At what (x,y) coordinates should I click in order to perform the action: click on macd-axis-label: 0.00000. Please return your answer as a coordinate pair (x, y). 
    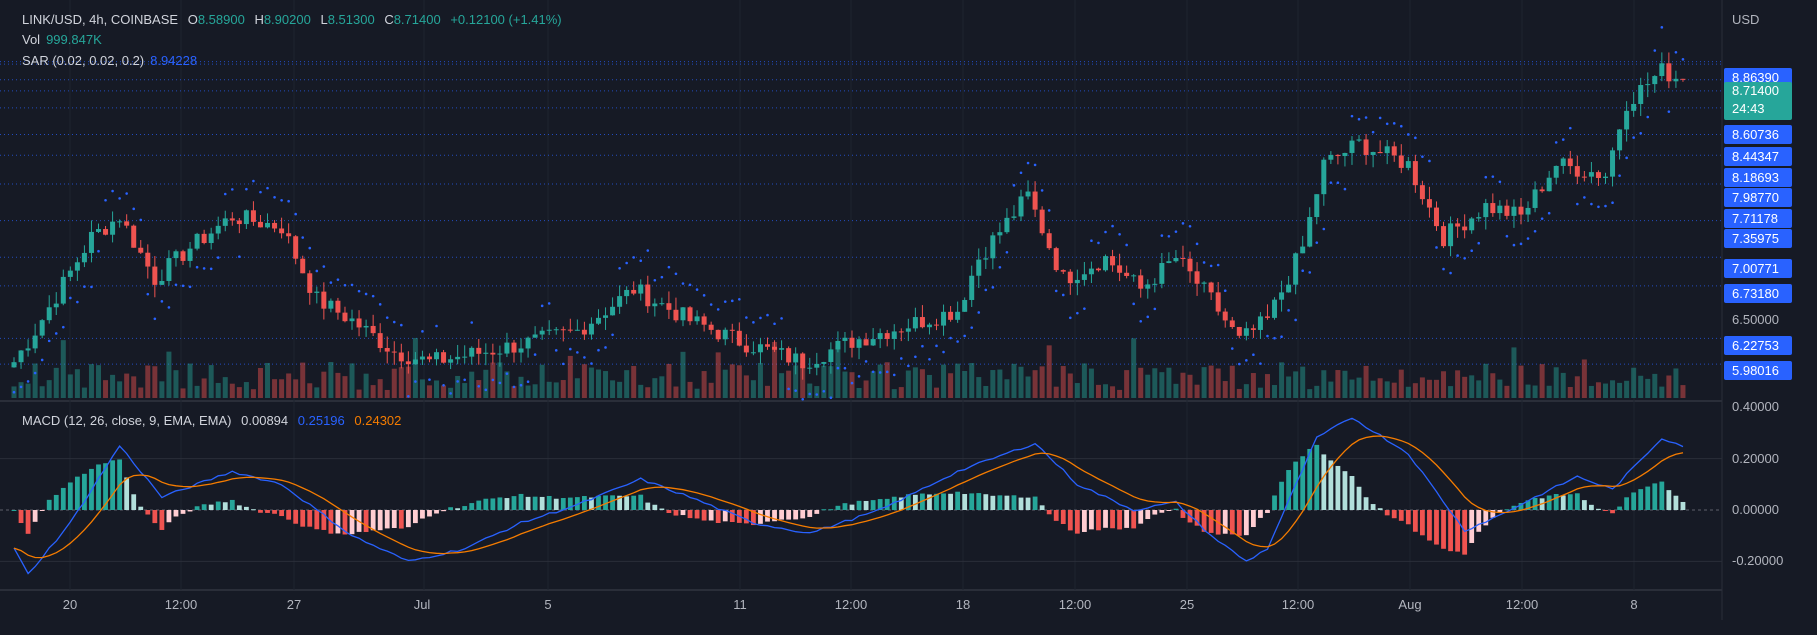
    Looking at the image, I should click on (1755, 509).